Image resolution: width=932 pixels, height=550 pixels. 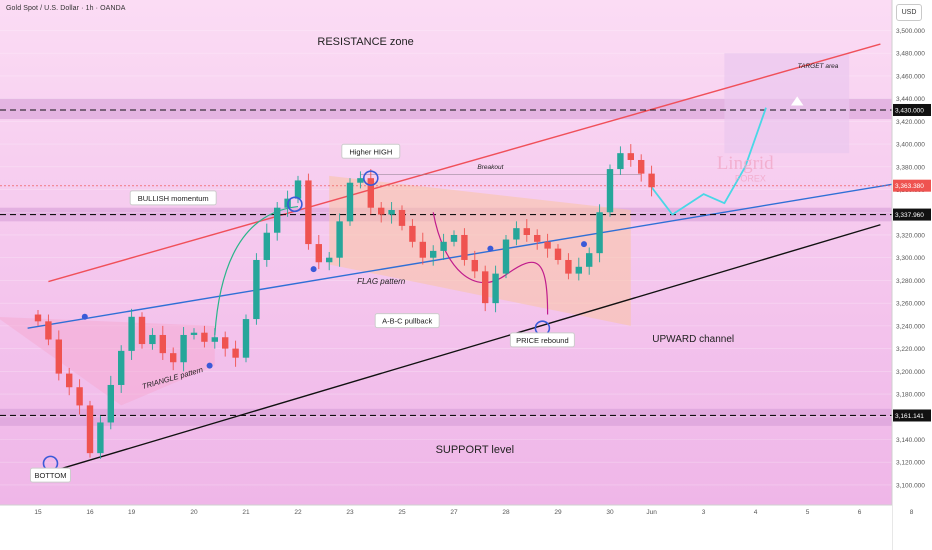 I want to click on x-tick-label: 16, so click(x=90, y=512).